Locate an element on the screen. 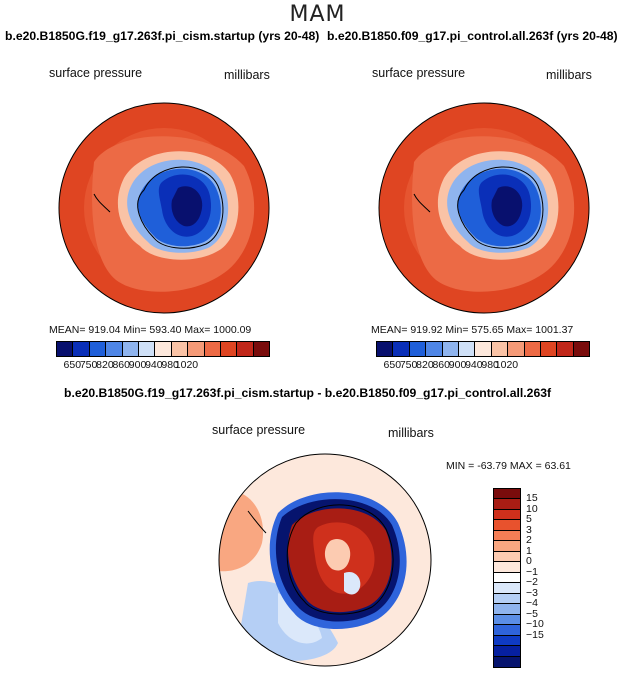 The height and width of the screenshot is (677, 635). diff-map is located at coordinates (325, 560).